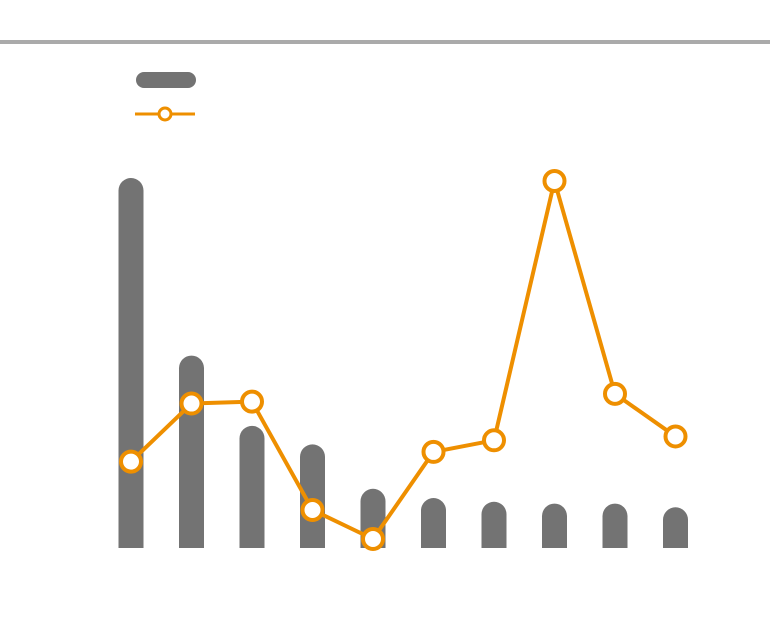  What do you see at coordinates (165, 114) in the screenshot?
I see `legend-swatch-marker` at bounding box center [165, 114].